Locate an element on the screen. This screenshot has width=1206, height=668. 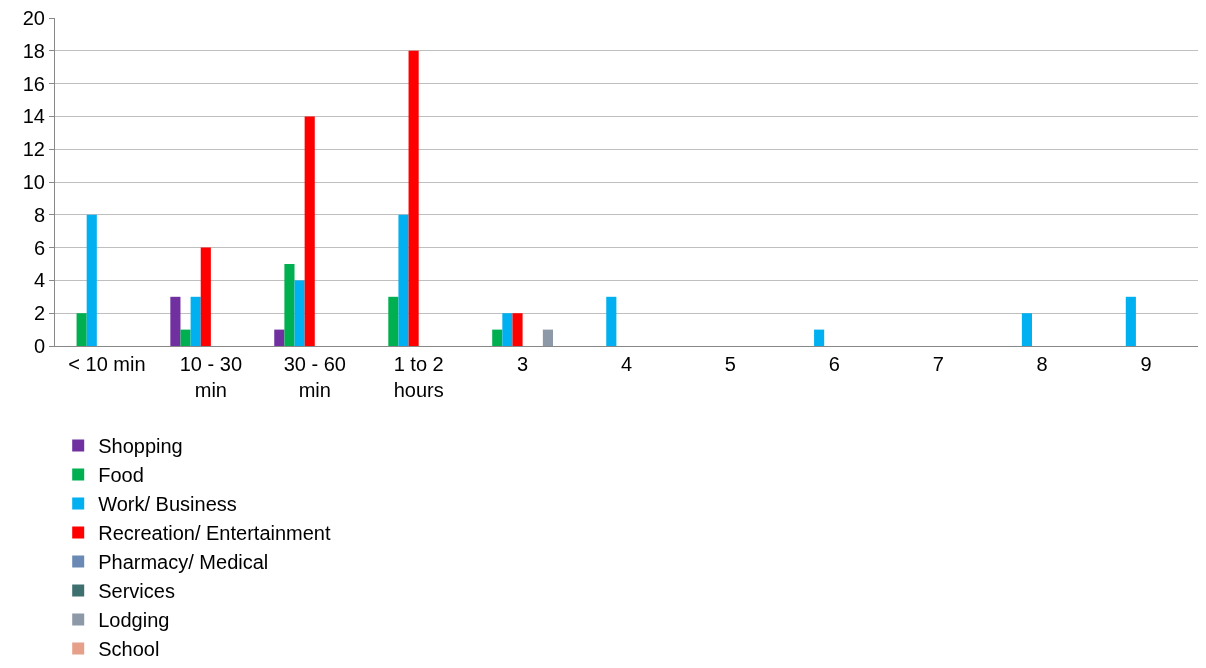
x-tick-label: 30 - 60 min is located at coordinates (314, 377).